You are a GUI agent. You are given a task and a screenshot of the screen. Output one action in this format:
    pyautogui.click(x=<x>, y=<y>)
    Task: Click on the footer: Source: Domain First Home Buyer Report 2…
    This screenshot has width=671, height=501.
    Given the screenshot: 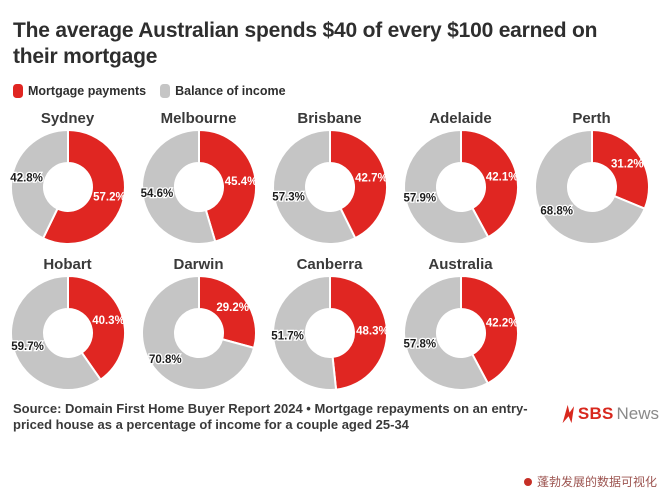 What is the action you would take?
    pyautogui.click(x=336, y=417)
    